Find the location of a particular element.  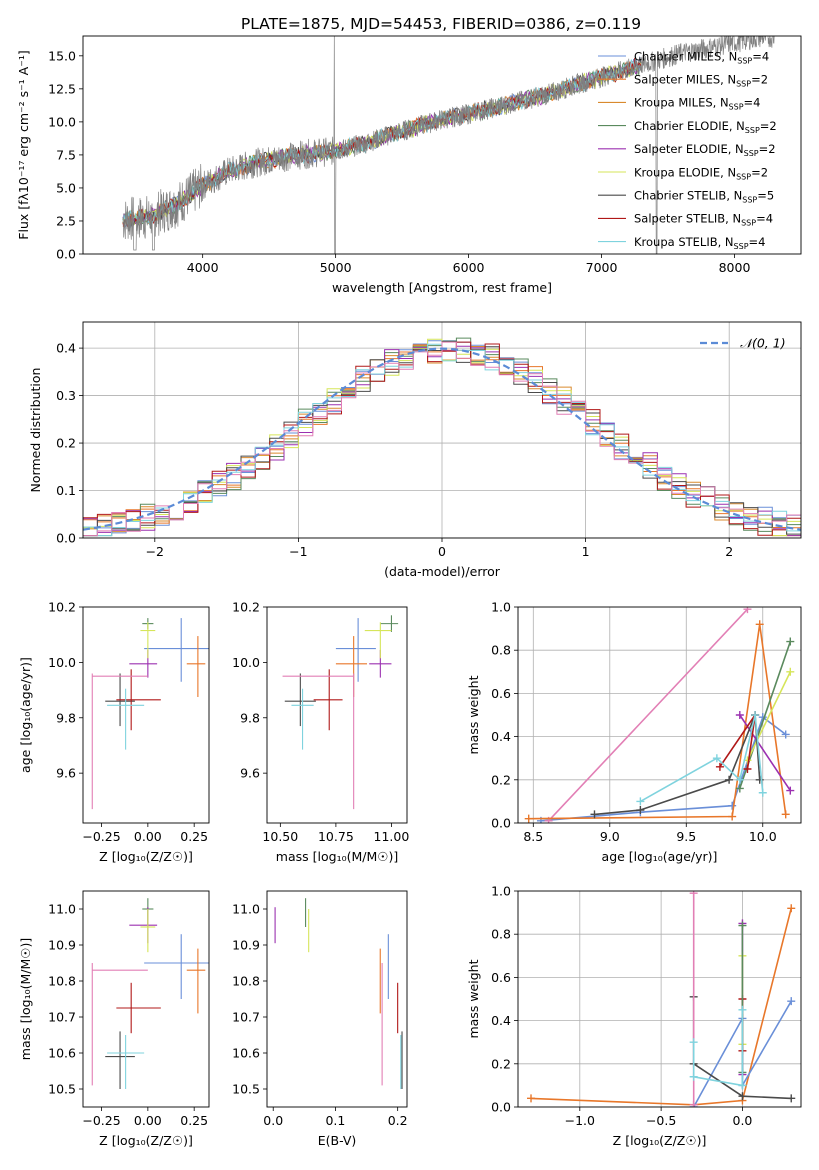

x-tick-label: 7000 is located at coordinates (602, 267).